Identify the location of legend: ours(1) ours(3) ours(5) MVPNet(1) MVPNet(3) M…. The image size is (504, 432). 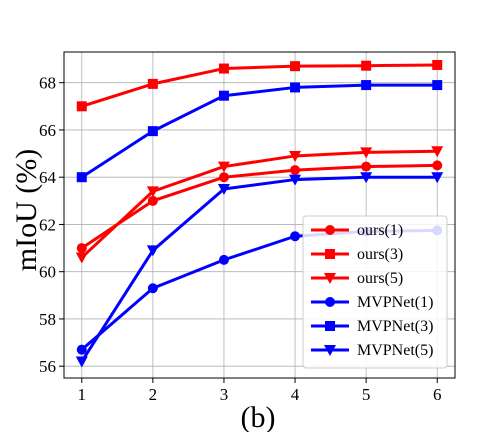
(375, 292).